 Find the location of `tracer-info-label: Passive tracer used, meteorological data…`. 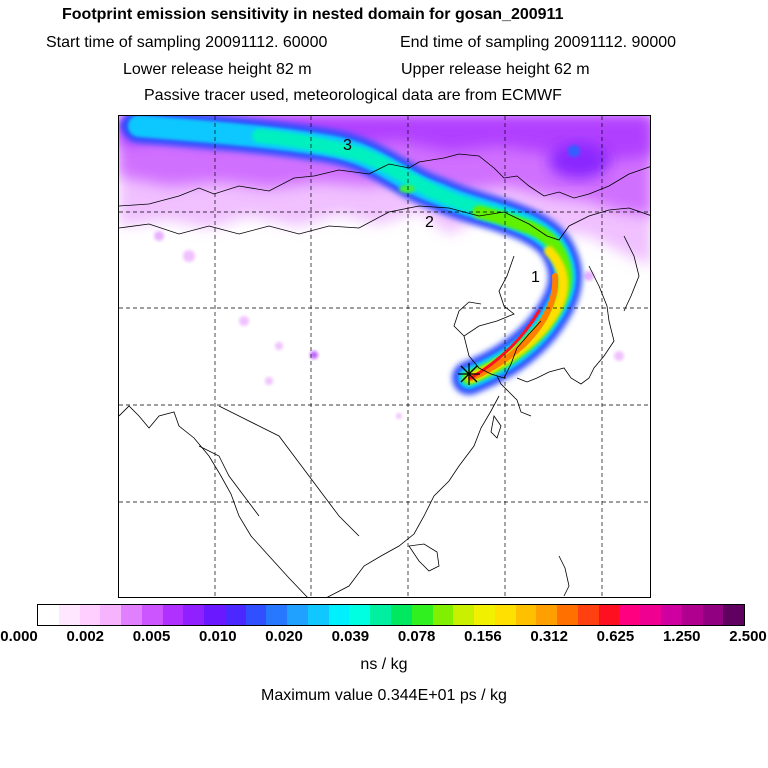

tracer-info-label: Passive tracer used, meteorological data… is located at coordinates (353, 95).